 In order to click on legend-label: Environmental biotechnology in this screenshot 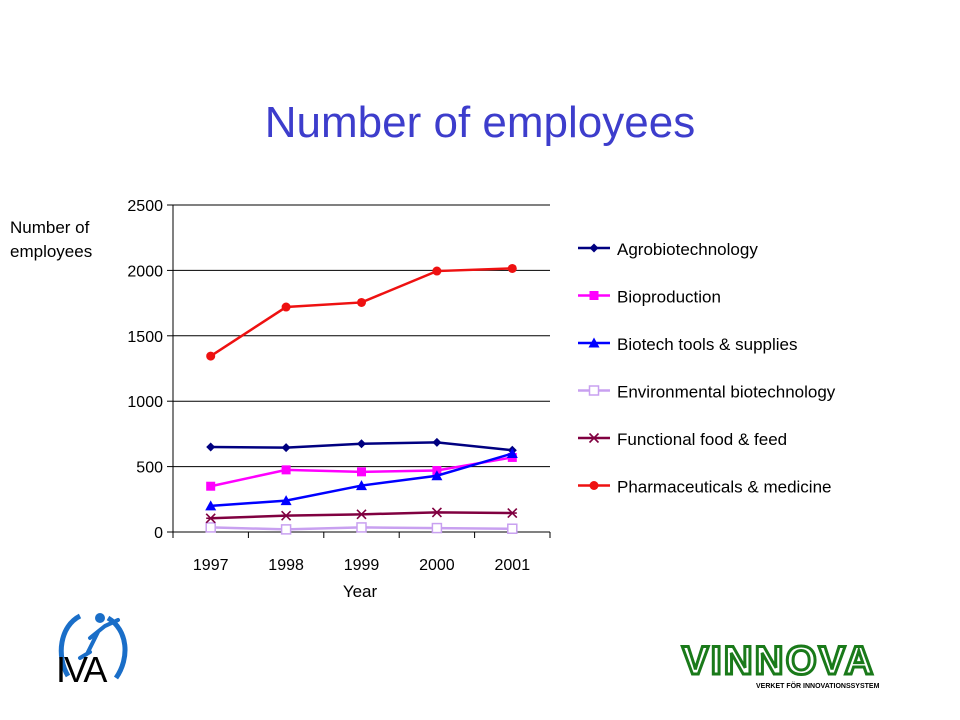, I will do `click(726, 392)`.